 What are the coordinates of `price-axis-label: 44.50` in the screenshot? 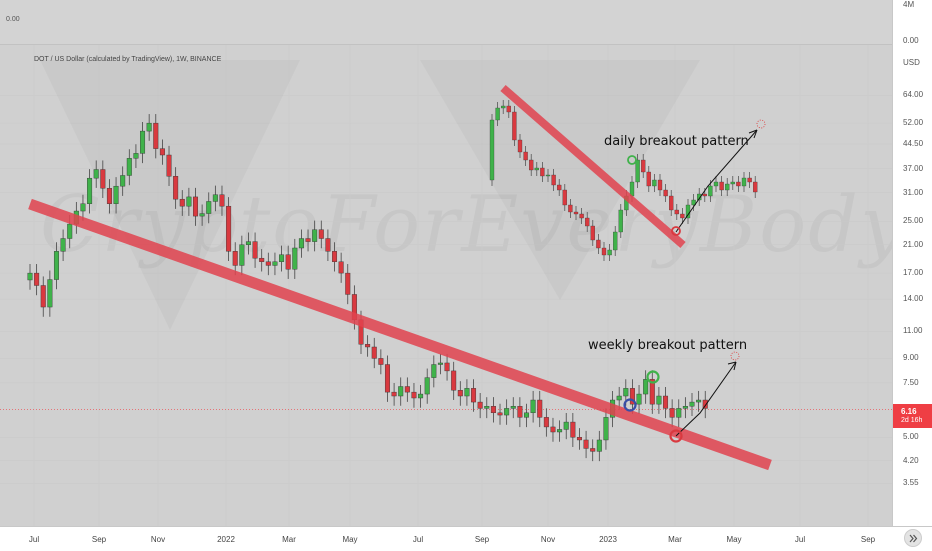 It's located at (913, 144).